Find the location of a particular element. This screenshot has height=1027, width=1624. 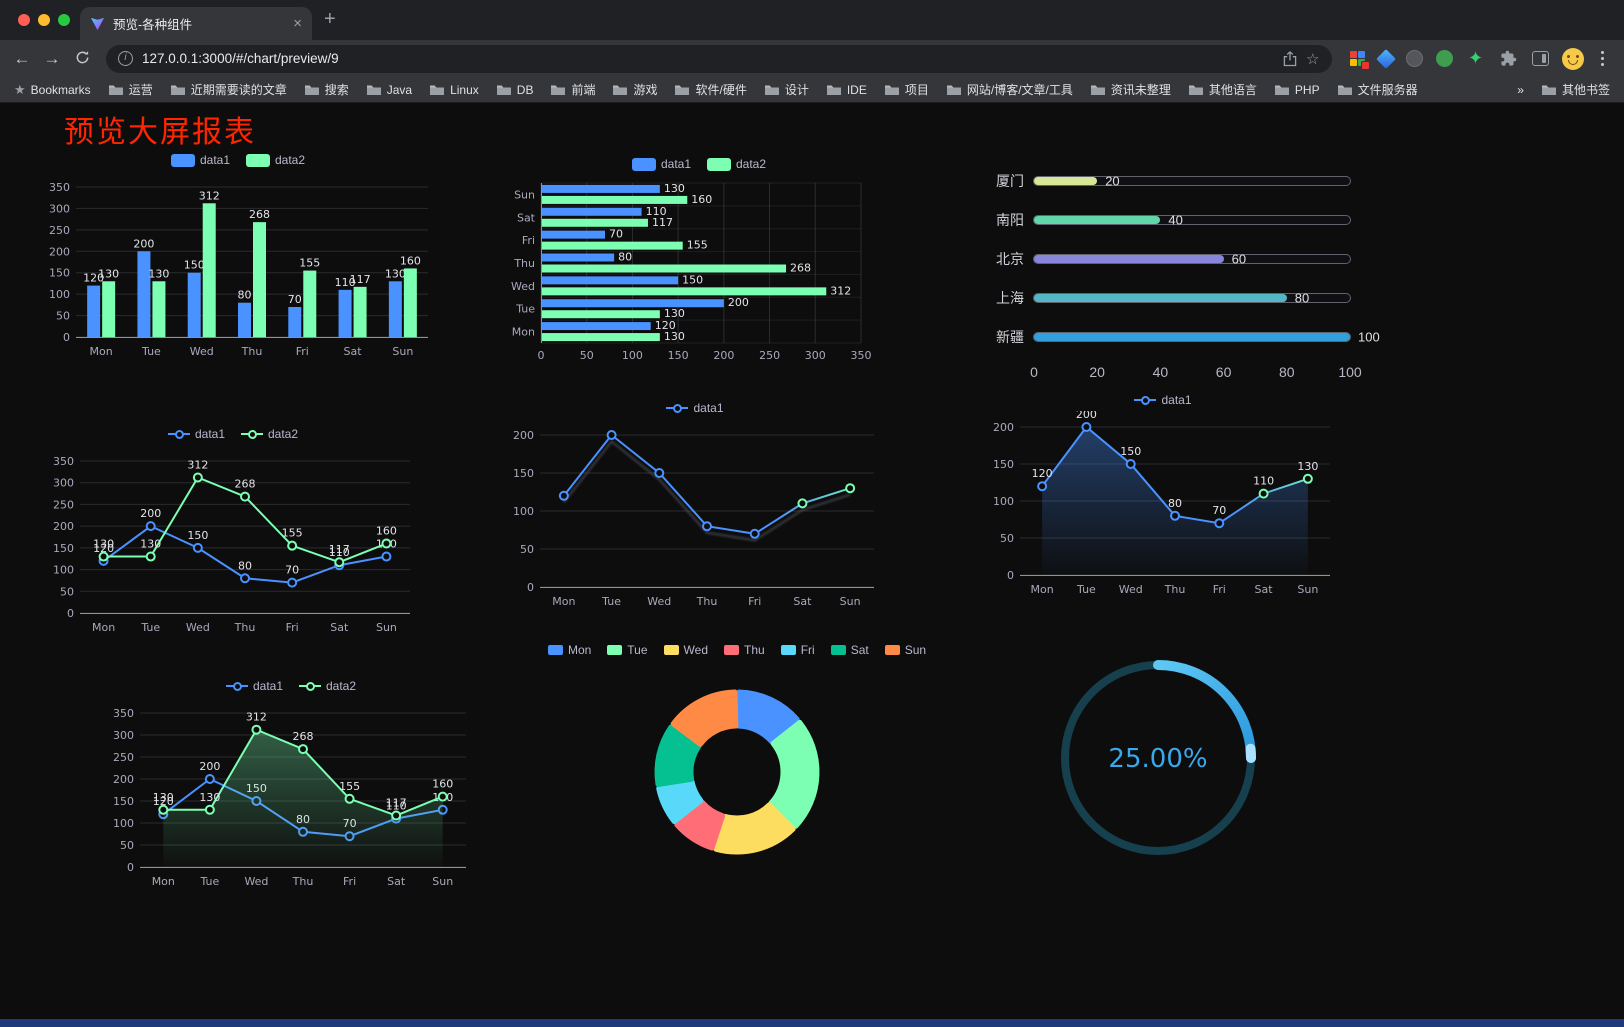

bookmark-item: ★ Bookmarks is located at coordinates (52, 90).